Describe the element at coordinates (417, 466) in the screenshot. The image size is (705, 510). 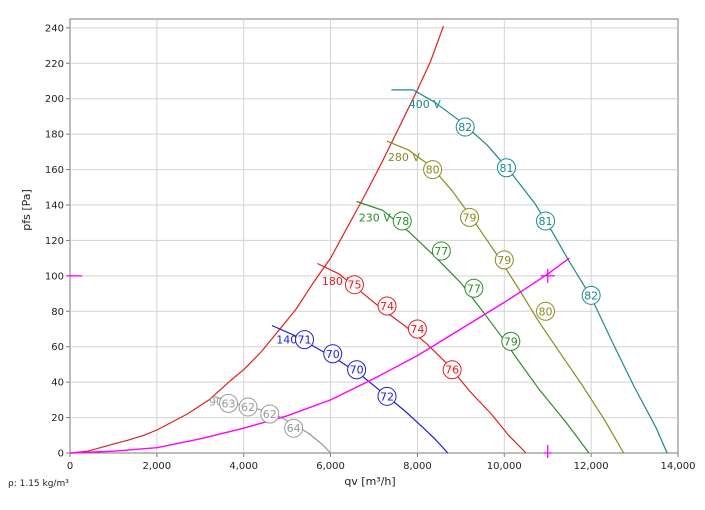
I see `x-tick-label: 8,000` at that location.